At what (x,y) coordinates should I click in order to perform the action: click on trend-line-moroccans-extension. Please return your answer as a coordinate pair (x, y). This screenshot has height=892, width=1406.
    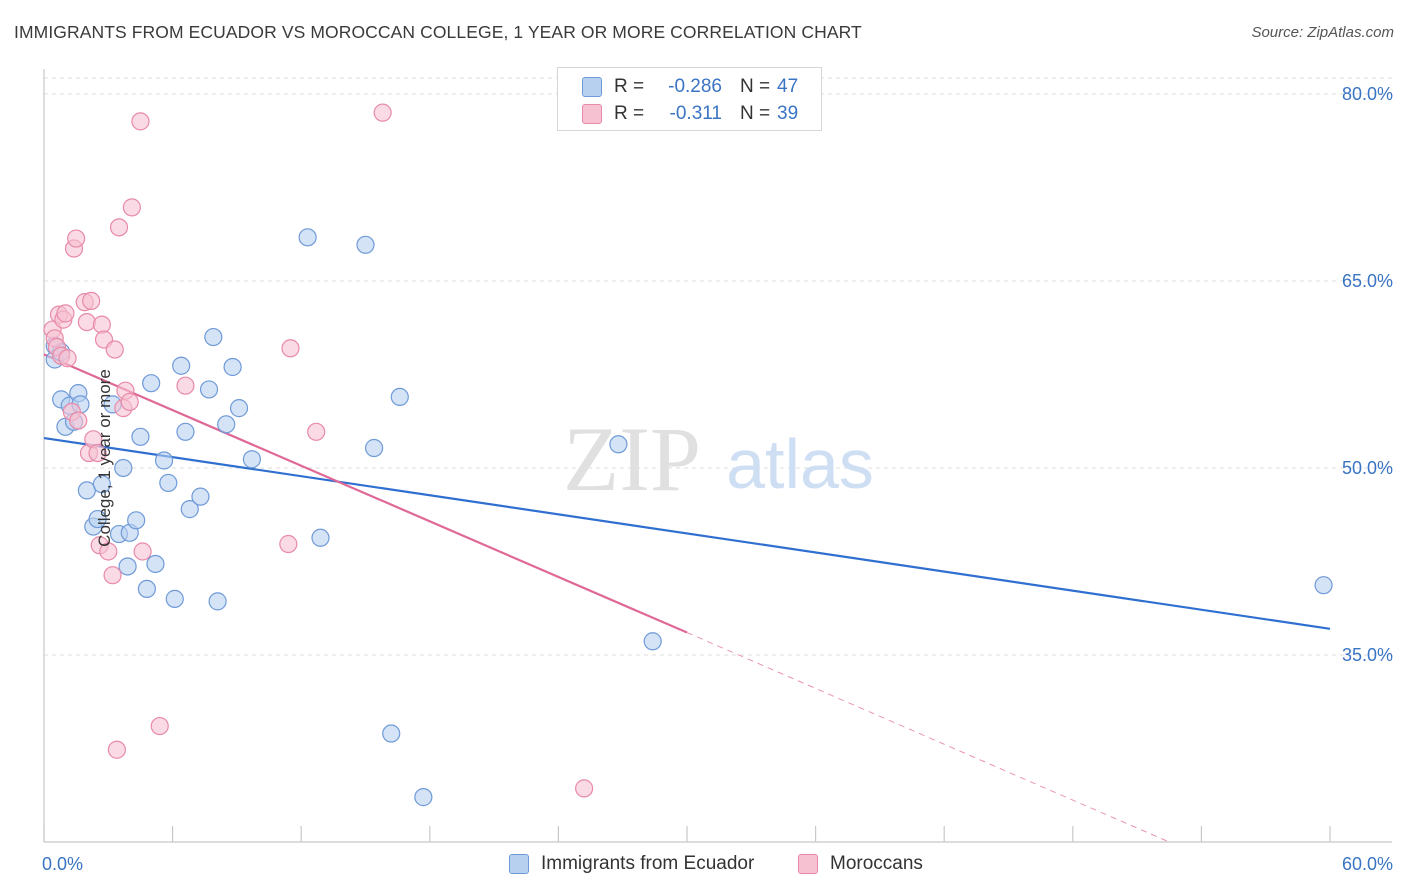
    Looking at the image, I should click on (928, 737).